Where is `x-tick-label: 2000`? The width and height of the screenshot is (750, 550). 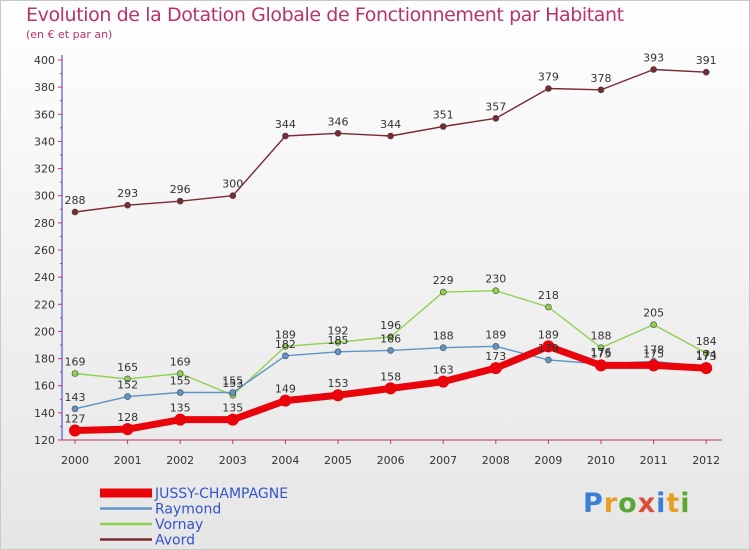
x-tick-label: 2000 is located at coordinates (75, 460).